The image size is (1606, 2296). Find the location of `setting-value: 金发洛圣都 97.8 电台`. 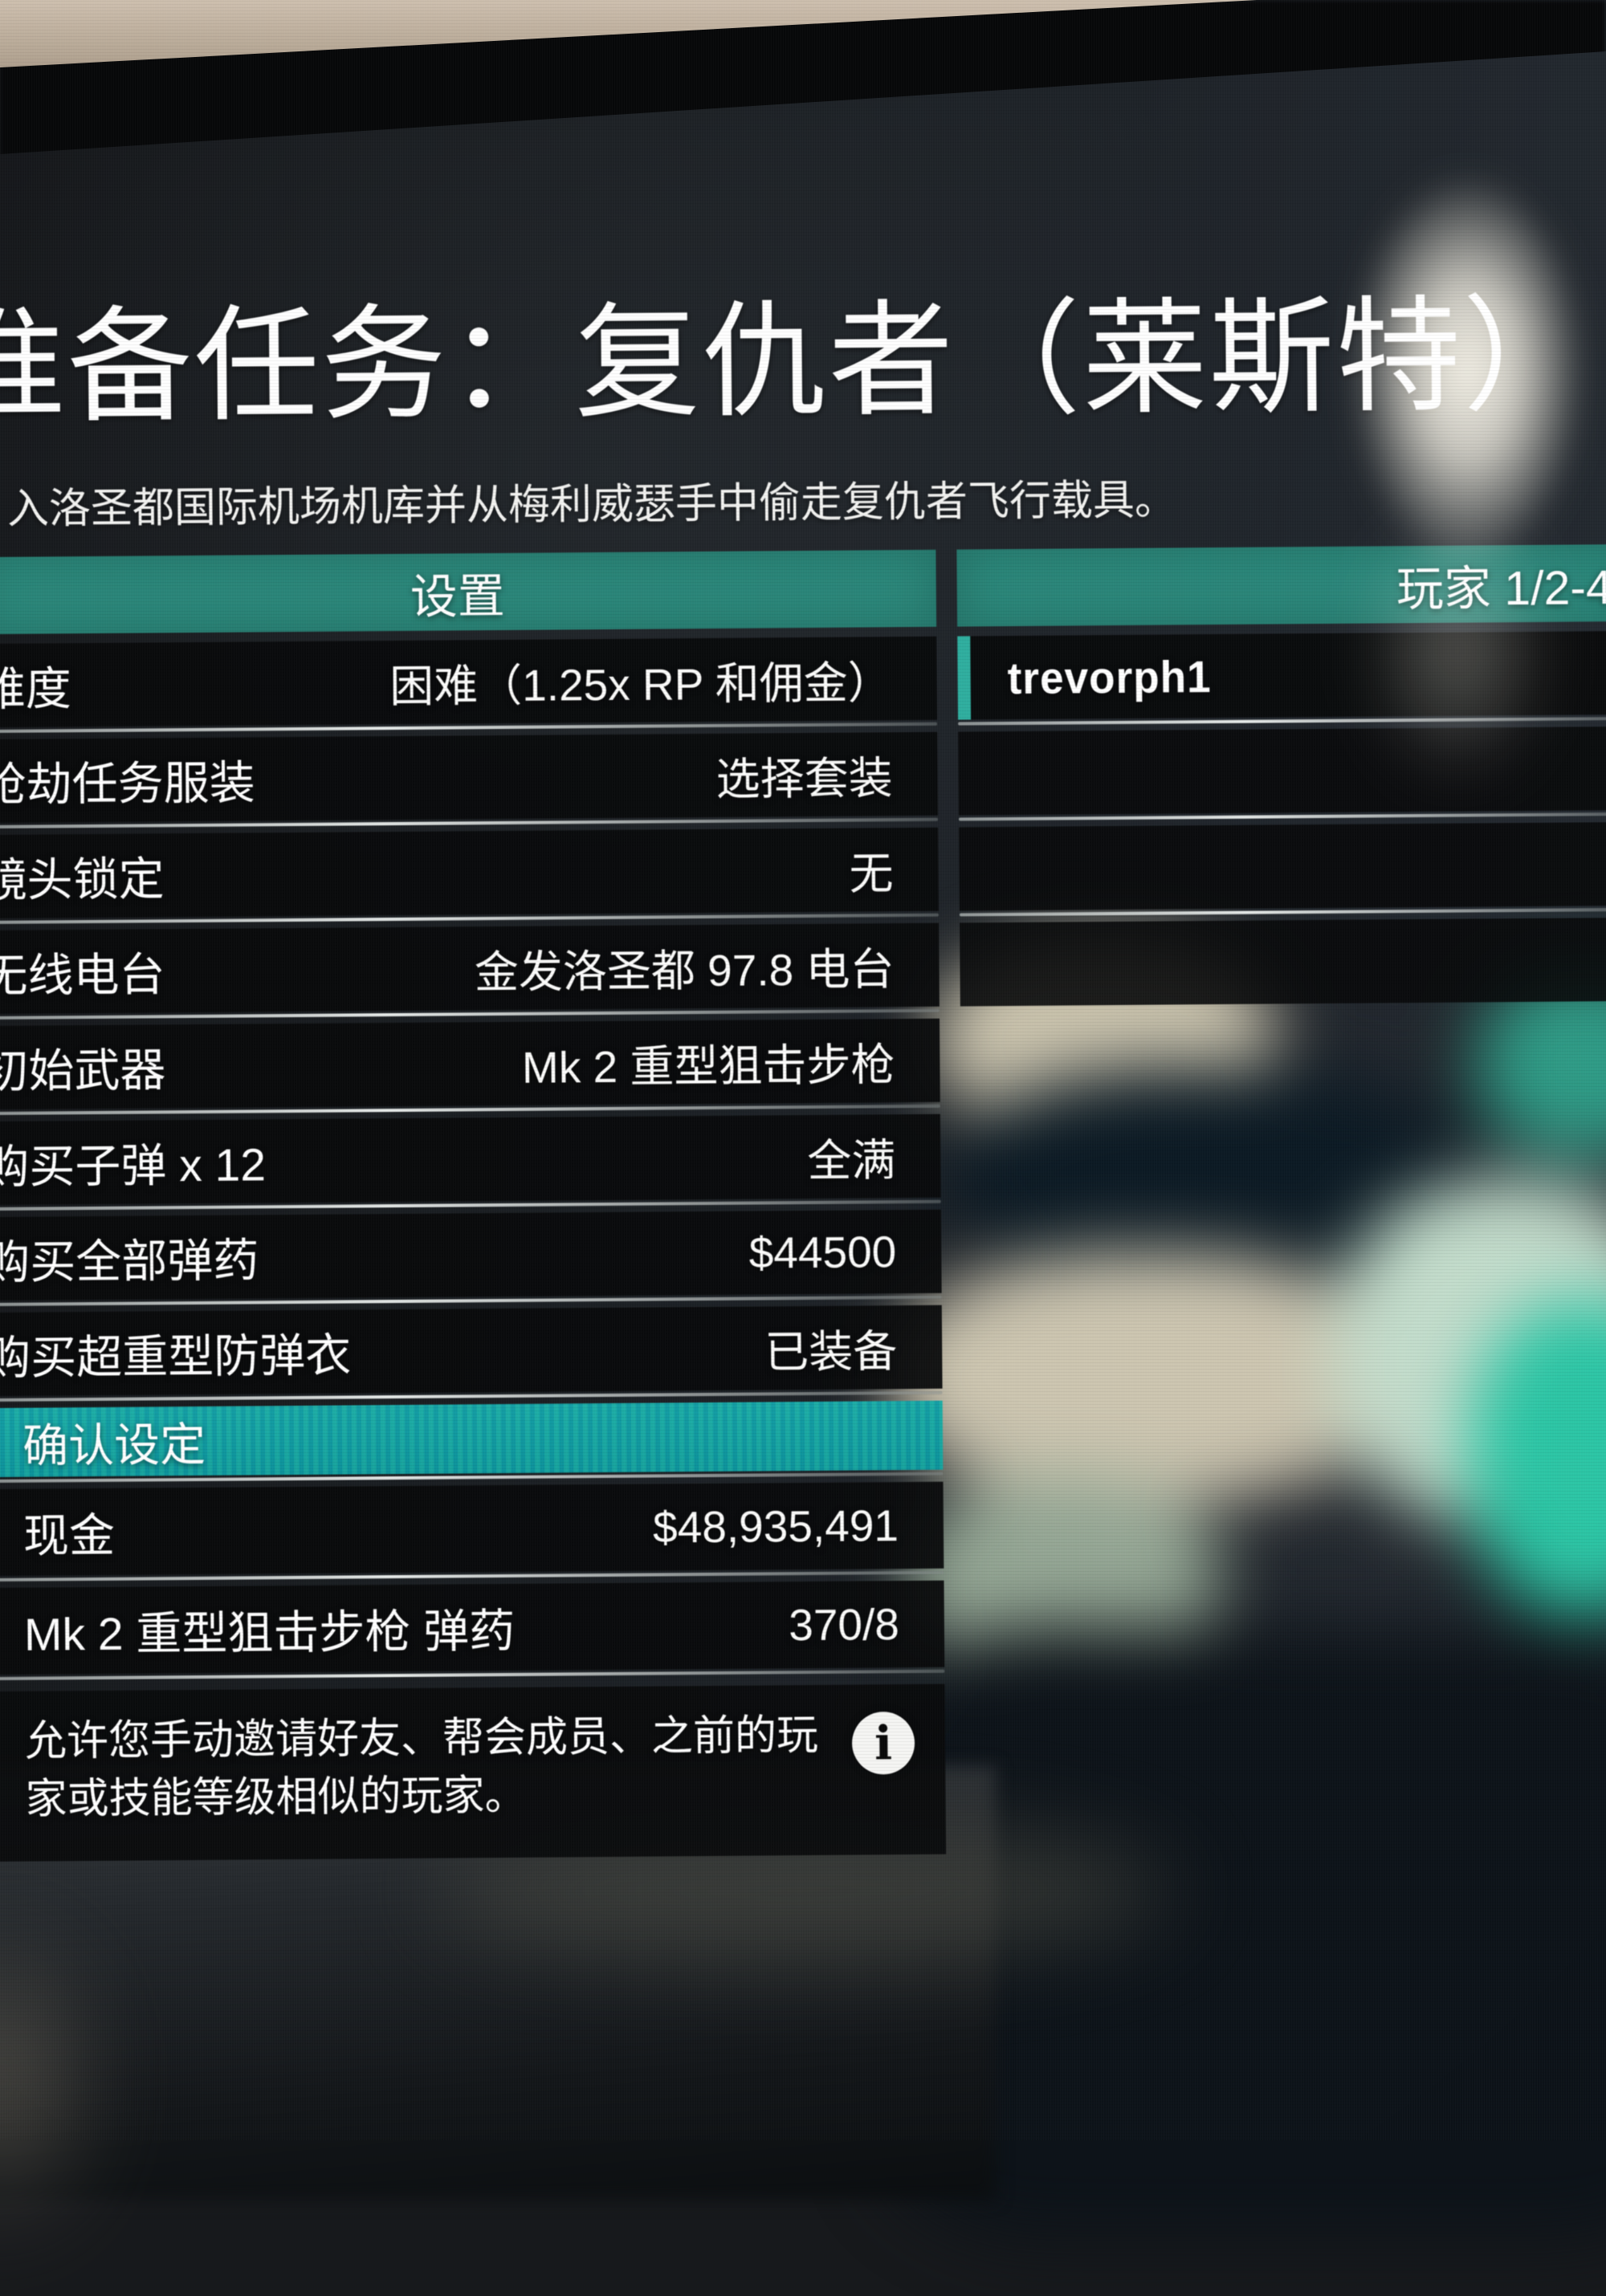

setting-value: 金发洛圣都 97.8 电台 is located at coordinates (685, 971).